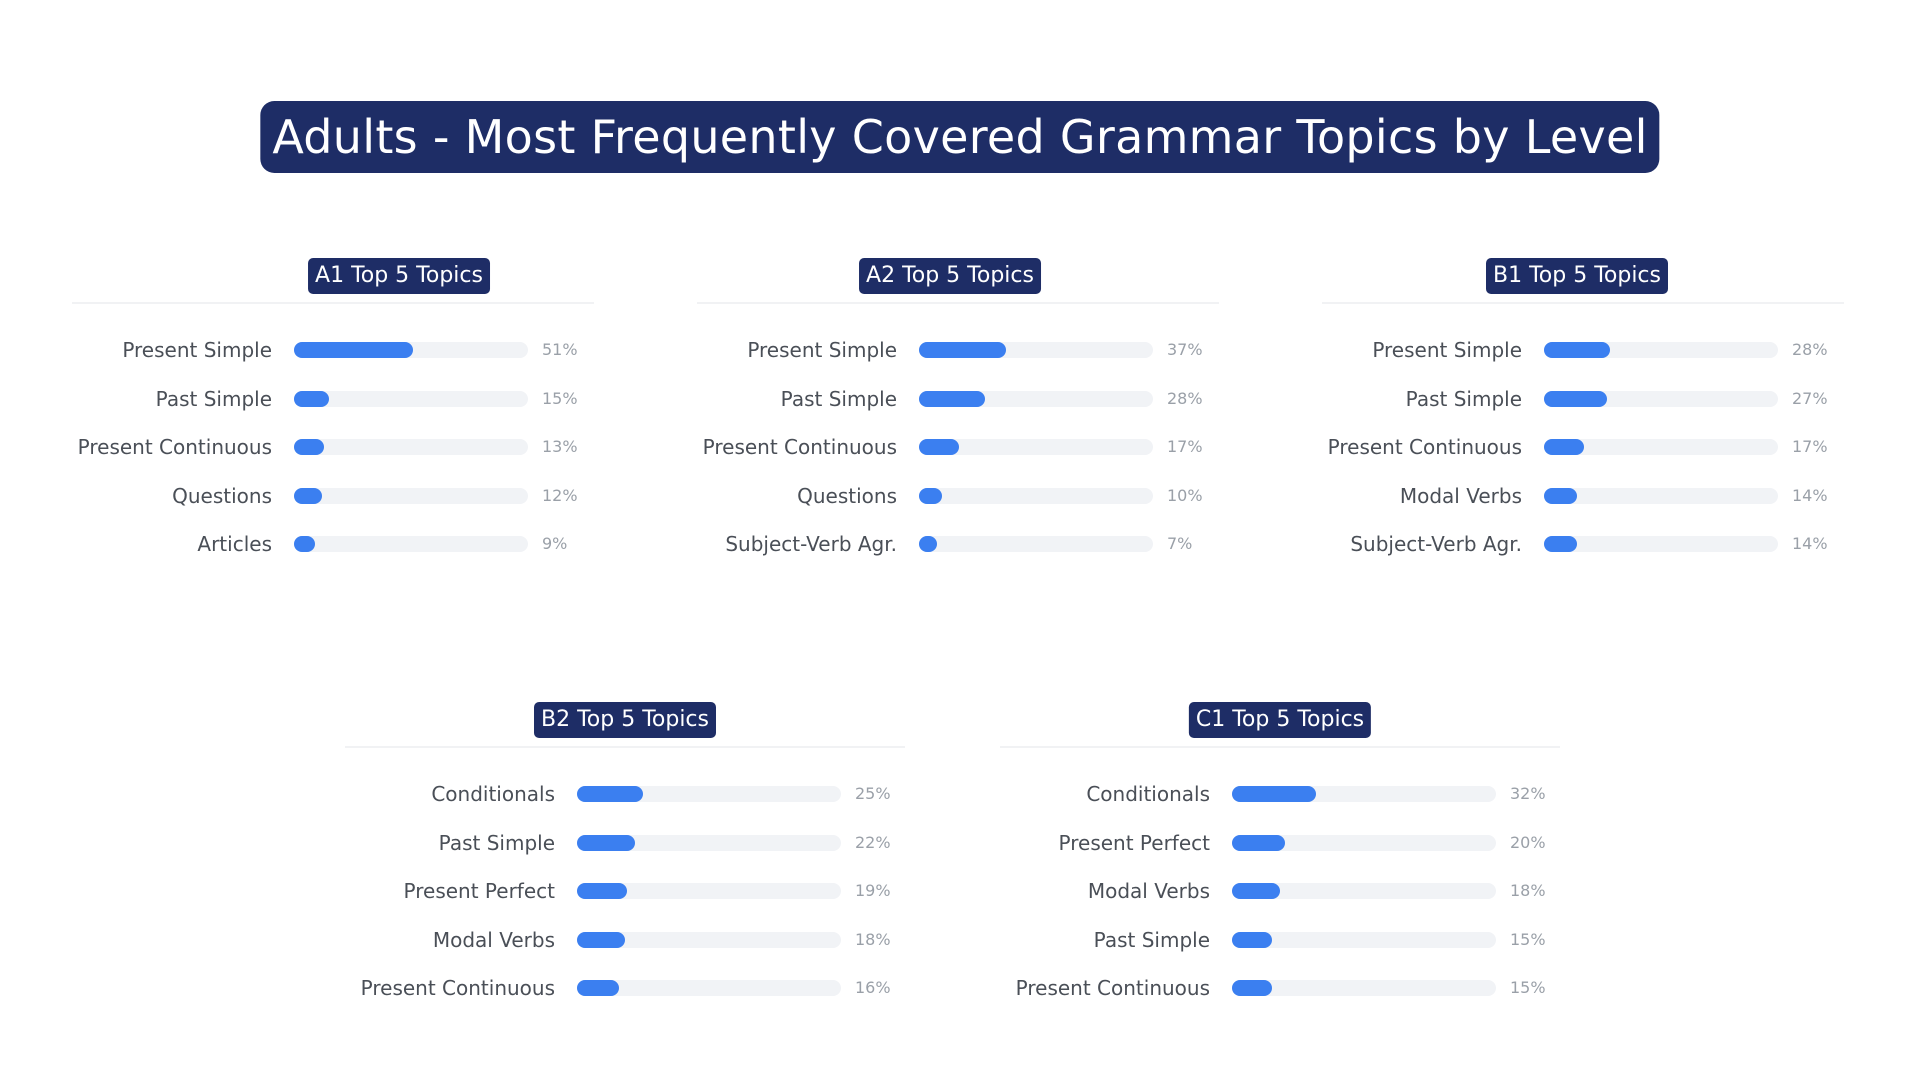  What do you see at coordinates (1180, 543) in the screenshot?
I see `value-label: 7%` at bounding box center [1180, 543].